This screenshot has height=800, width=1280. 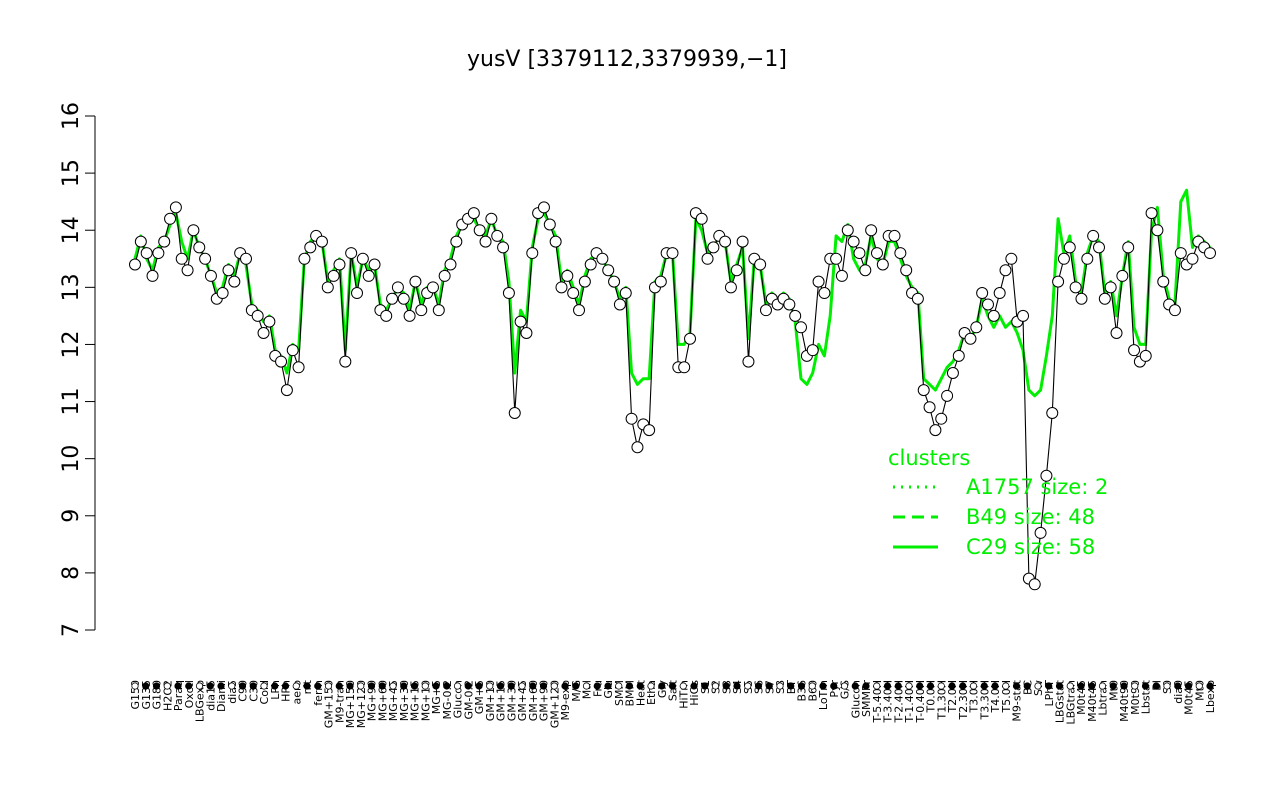 What do you see at coordinates (71, 230) in the screenshot?
I see `y-tick-label: 14` at bounding box center [71, 230].